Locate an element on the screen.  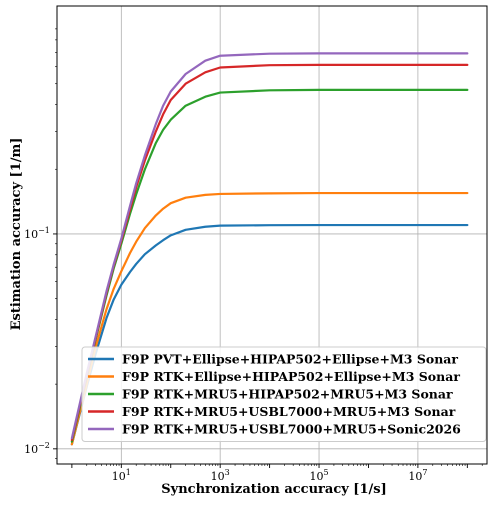
x-tick-label: 10¹ is located at coordinates (121, 475).